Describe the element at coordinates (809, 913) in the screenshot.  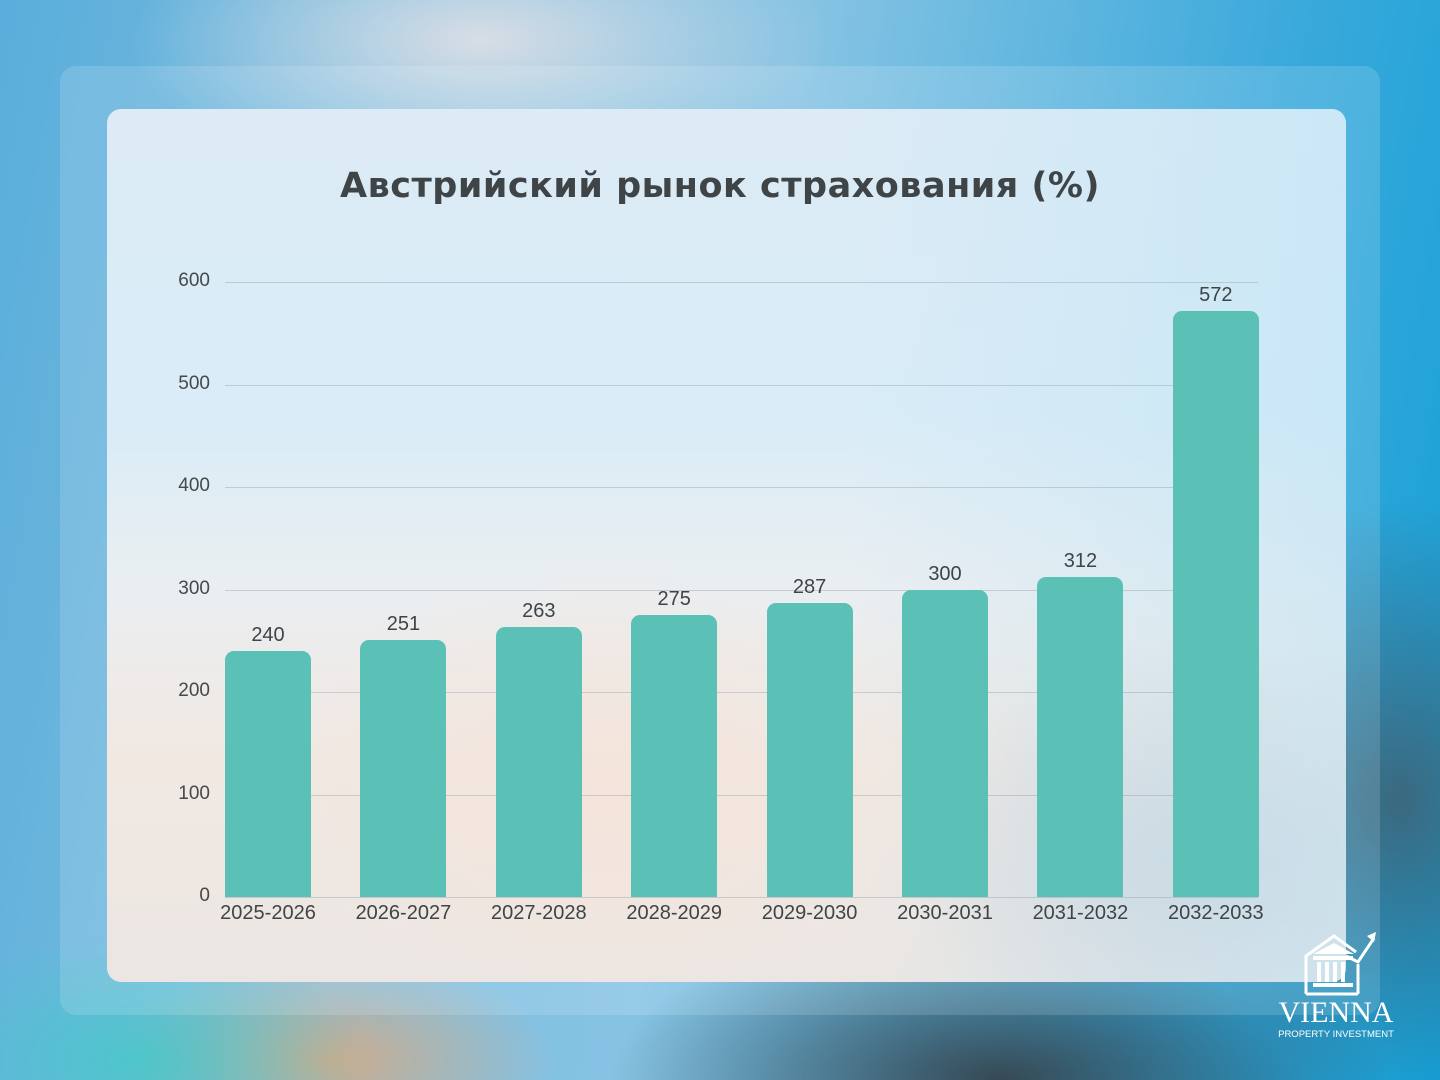
I see `x-axis-tick-label: 2029-2030` at that location.